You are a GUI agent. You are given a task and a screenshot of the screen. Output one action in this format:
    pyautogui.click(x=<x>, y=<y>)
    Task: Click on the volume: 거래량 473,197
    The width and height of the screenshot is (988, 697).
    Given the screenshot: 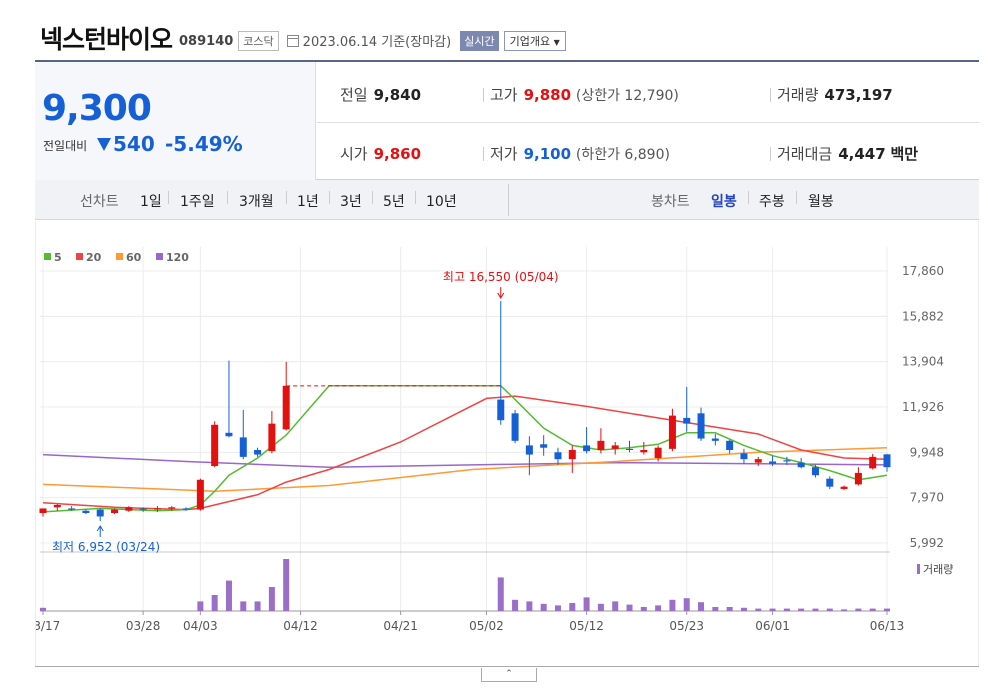 What is the action you would take?
    pyautogui.click(x=835, y=95)
    